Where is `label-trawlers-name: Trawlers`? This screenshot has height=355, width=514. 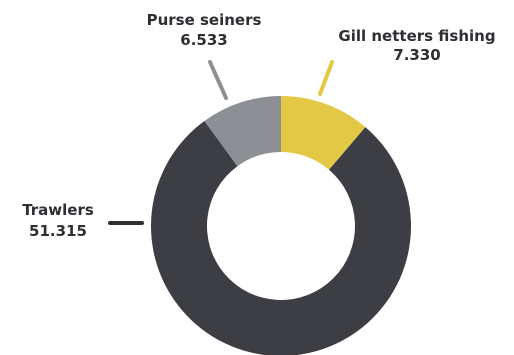 label-trawlers-name: Trawlers is located at coordinates (58, 210).